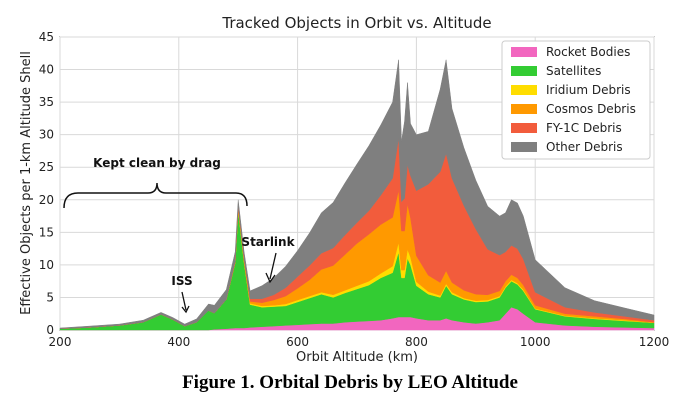  Describe the element at coordinates (297, 342) in the screenshot. I see `x-tick-label: 600` at that location.